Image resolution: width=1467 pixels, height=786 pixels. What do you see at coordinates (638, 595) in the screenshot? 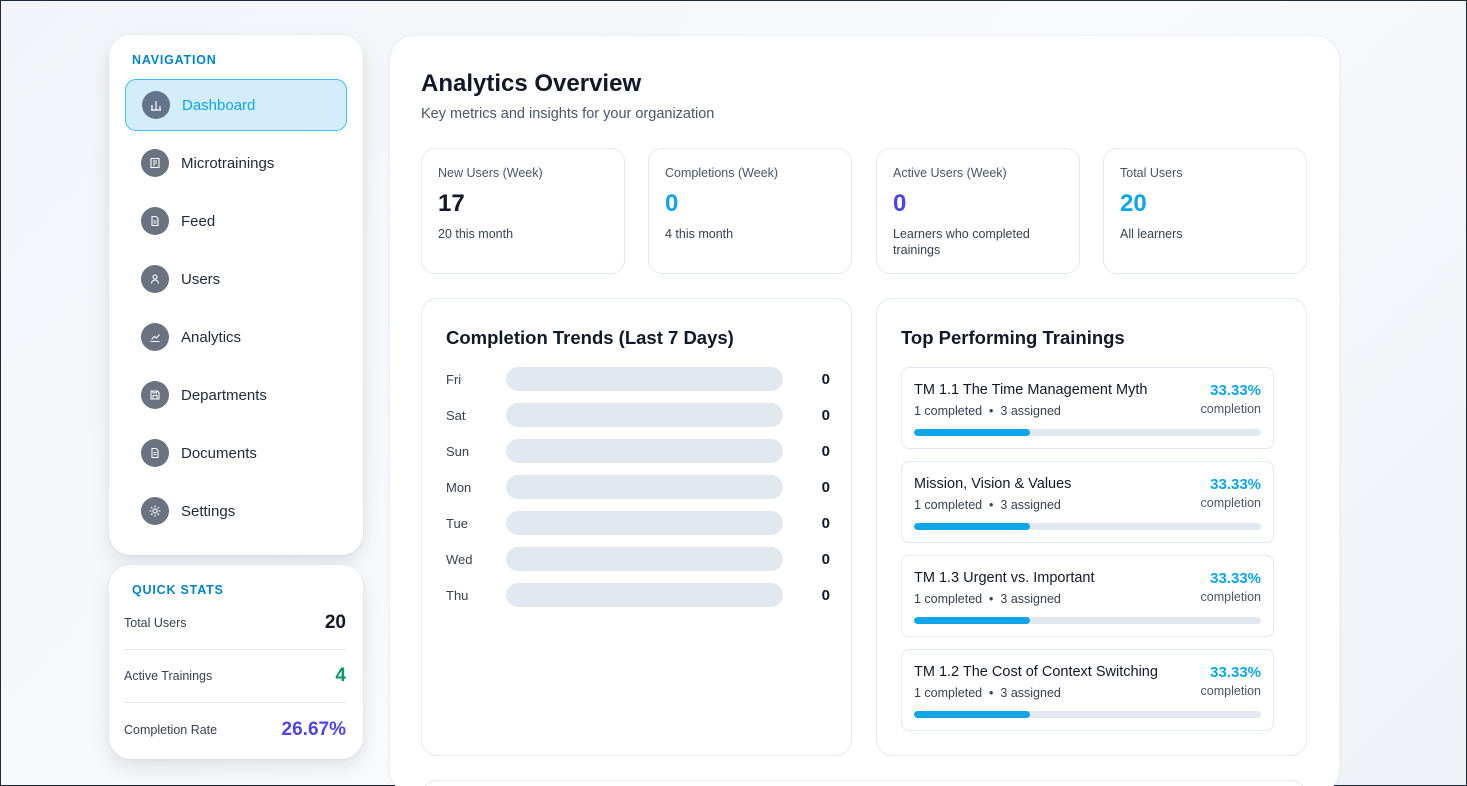
I see `trend-row: Thu 0` at bounding box center [638, 595].